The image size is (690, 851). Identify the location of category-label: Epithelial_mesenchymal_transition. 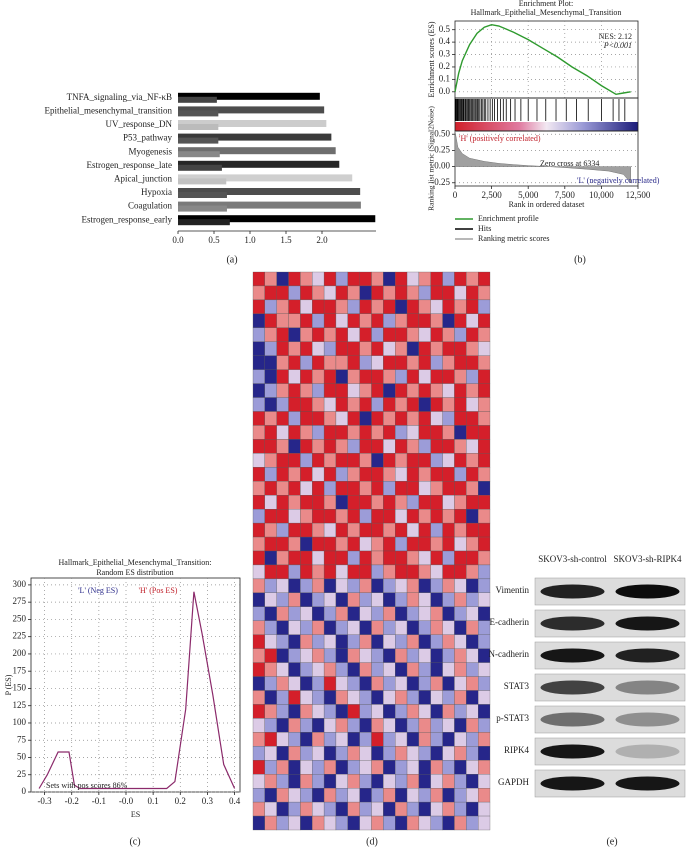
(109, 110).